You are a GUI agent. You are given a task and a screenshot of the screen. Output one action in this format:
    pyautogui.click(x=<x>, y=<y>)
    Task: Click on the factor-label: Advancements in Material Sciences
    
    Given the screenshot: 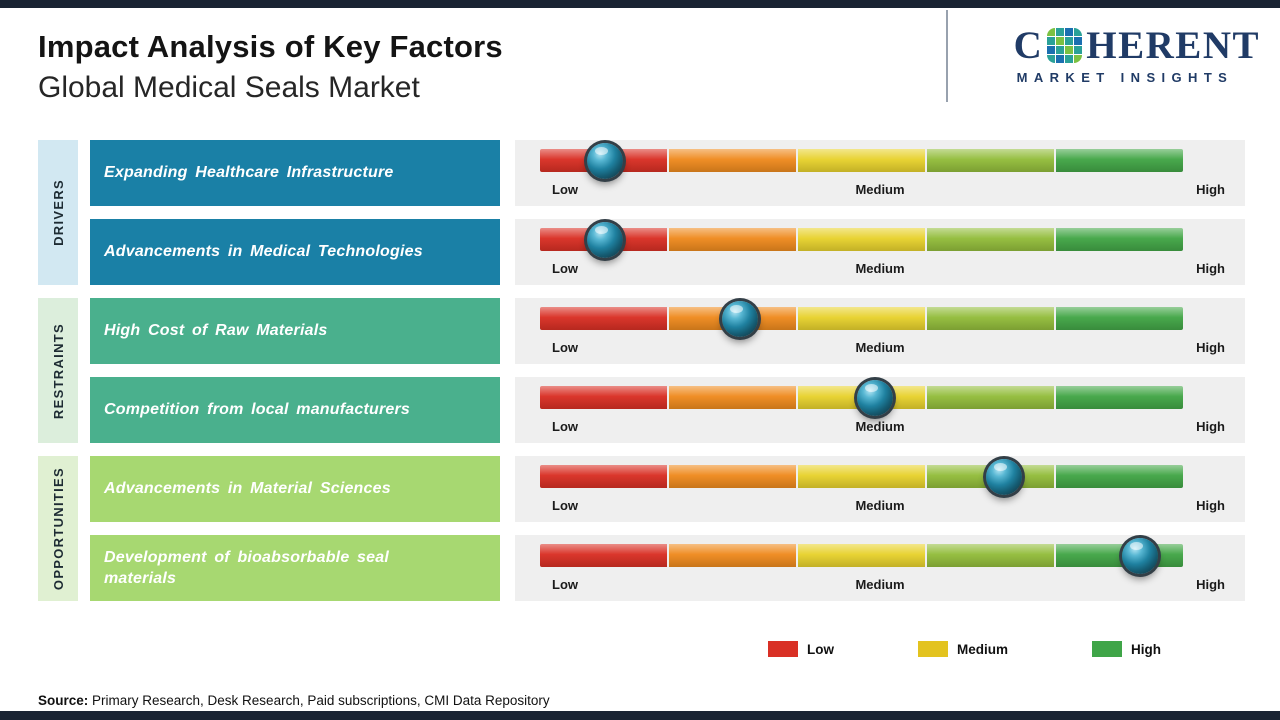 What is the action you would take?
    pyautogui.click(x=247, y=489)
    